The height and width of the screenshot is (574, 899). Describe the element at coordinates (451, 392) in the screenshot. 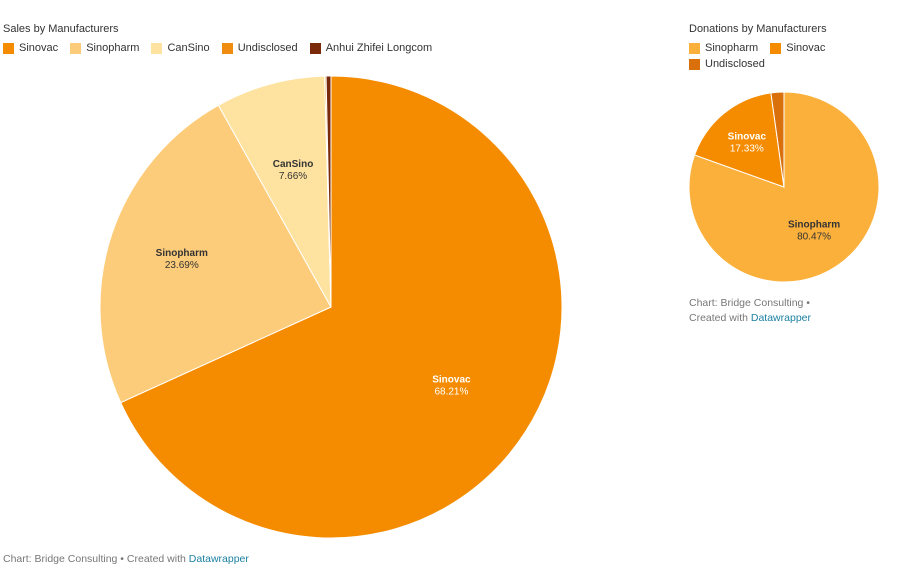

I see `slice-label-value: 68.21%` at that location.